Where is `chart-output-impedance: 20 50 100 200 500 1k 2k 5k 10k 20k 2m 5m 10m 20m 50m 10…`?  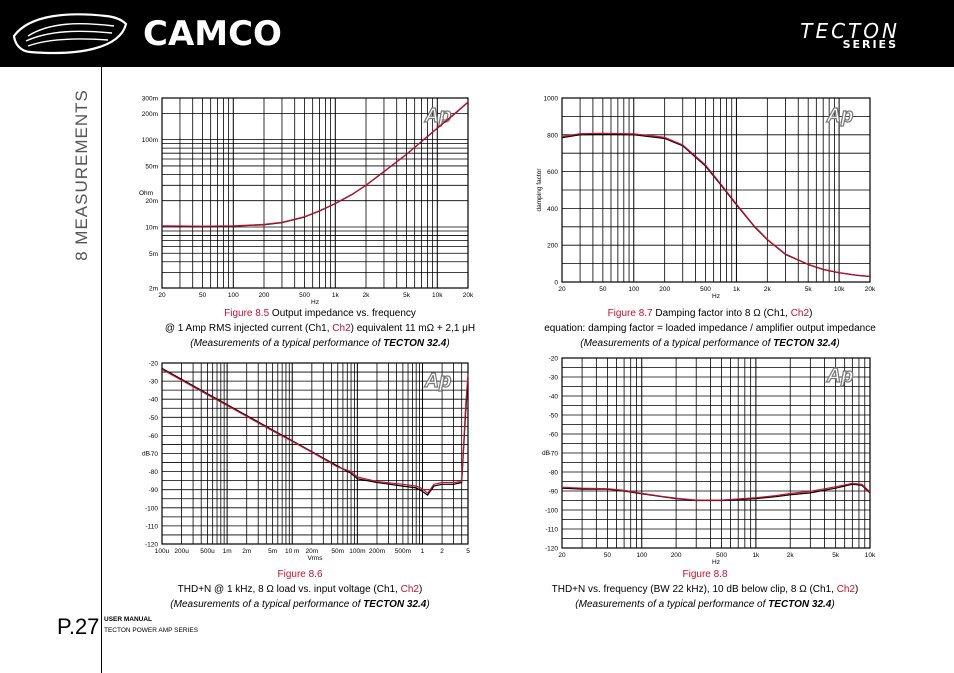 chart-output-impedance: 20 50 100 200 500 1k 2k 5k 10k 20k 2m 5m 10m 20m 50m 10… is located at coordinates (306, 201).